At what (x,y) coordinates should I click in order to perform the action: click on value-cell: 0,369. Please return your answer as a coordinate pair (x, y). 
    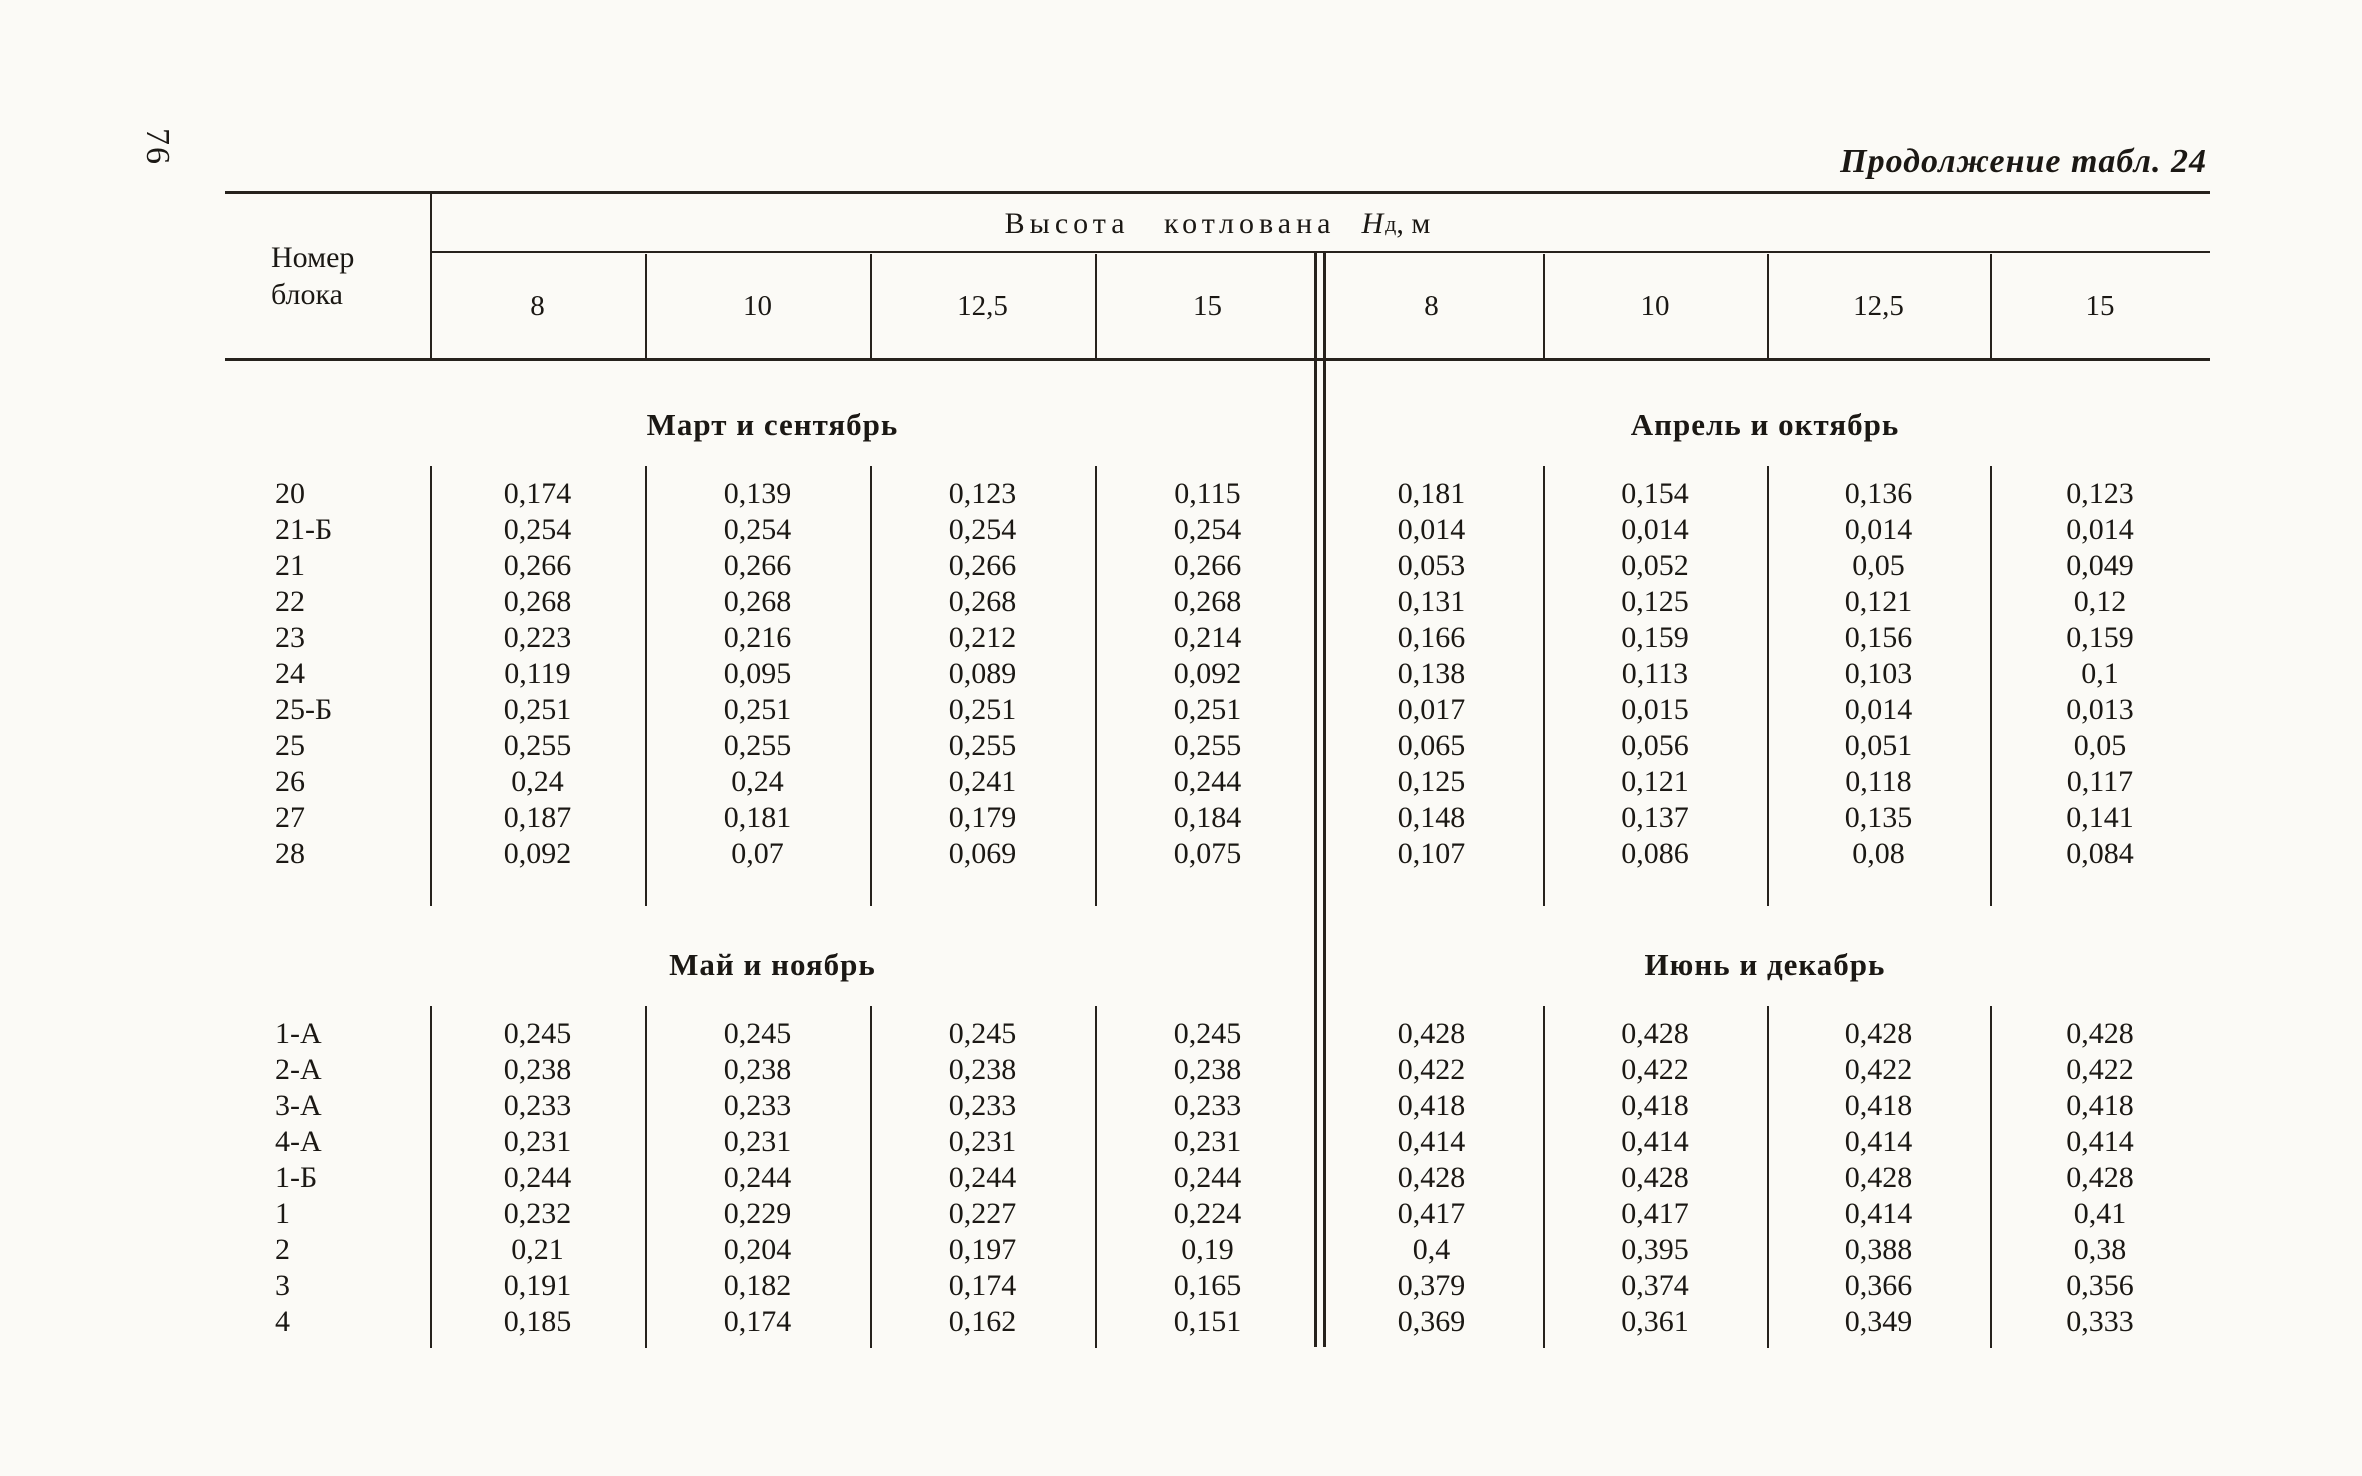
    Looking at the image, I should click on (1431, 1321).